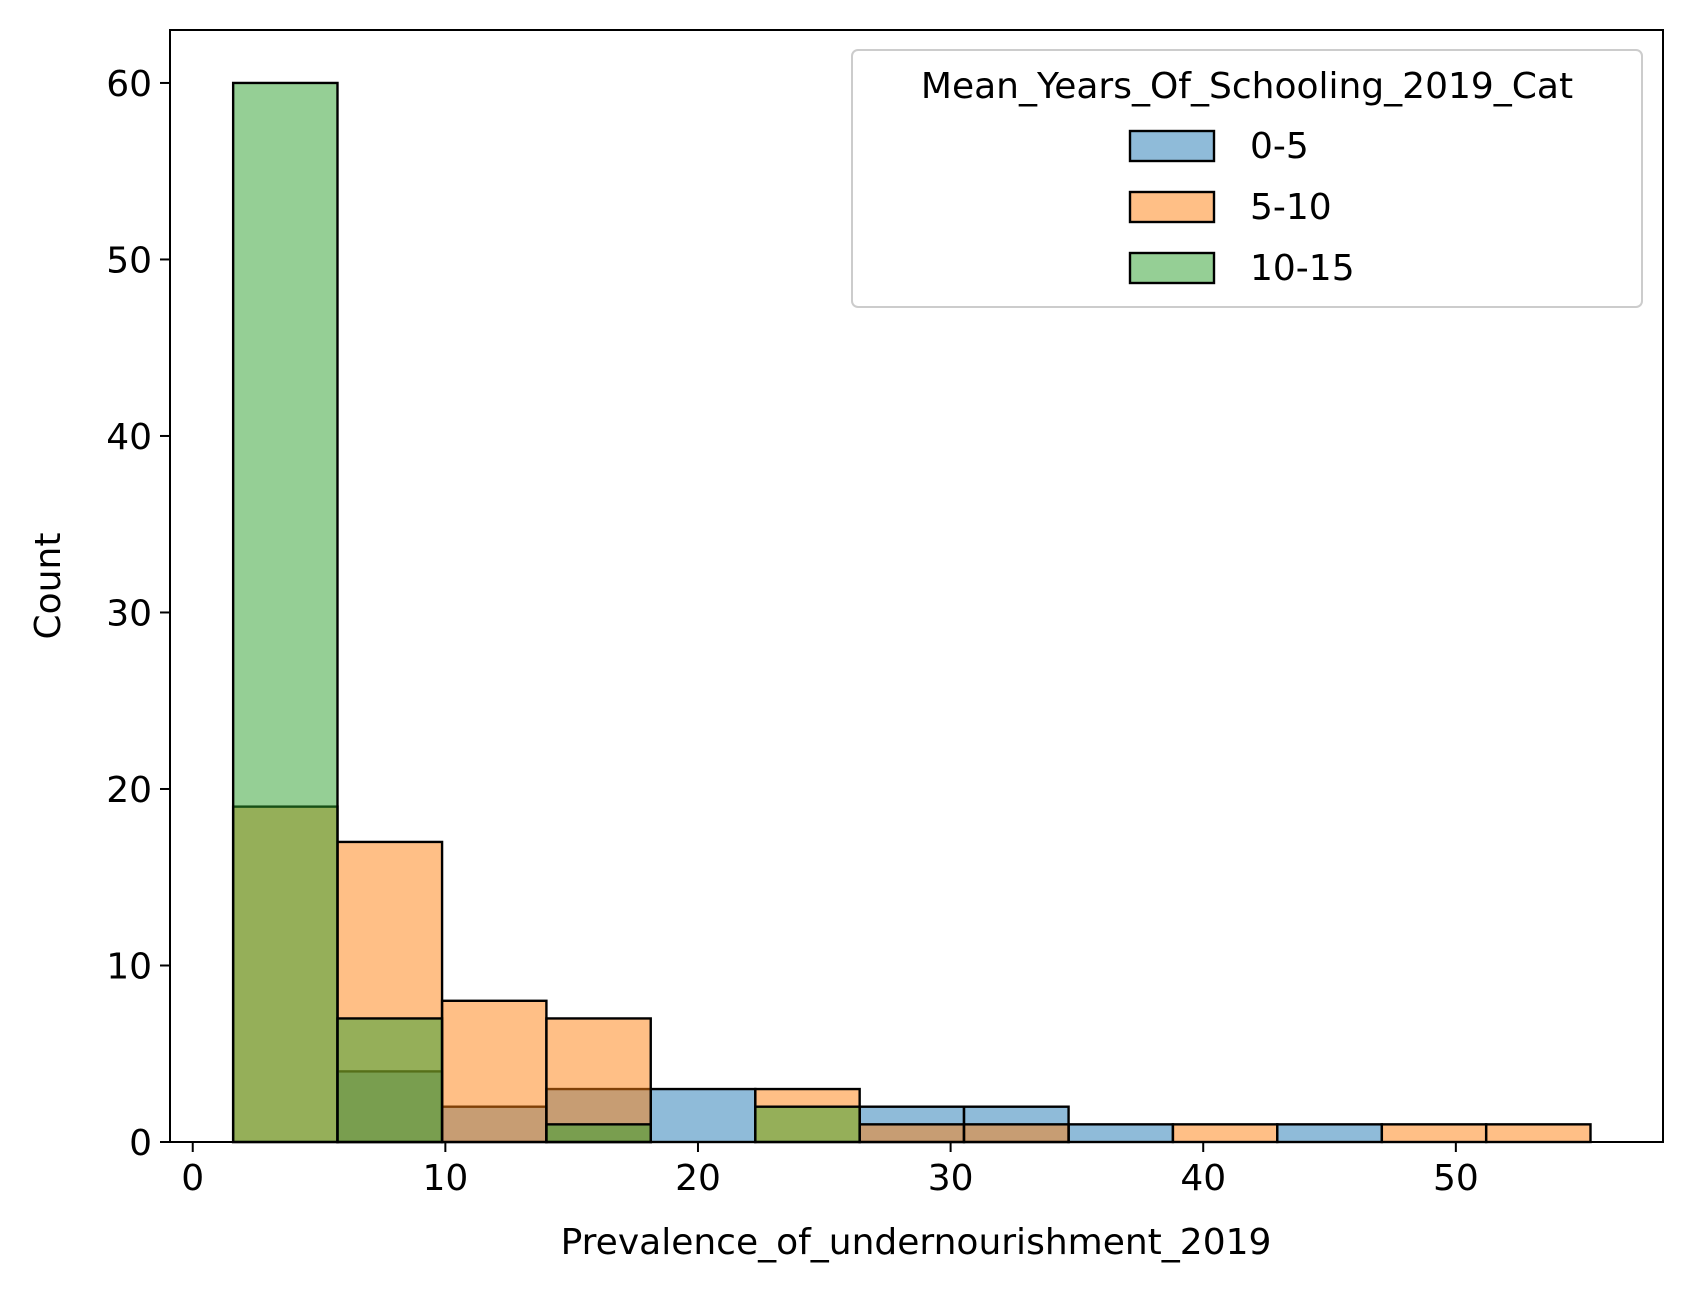 The height and width of the screenshot is (1300, 1686). Describe the element at coordinates (698, 1178) in the screenshot. I see `x-tick-label: 20` at that location.